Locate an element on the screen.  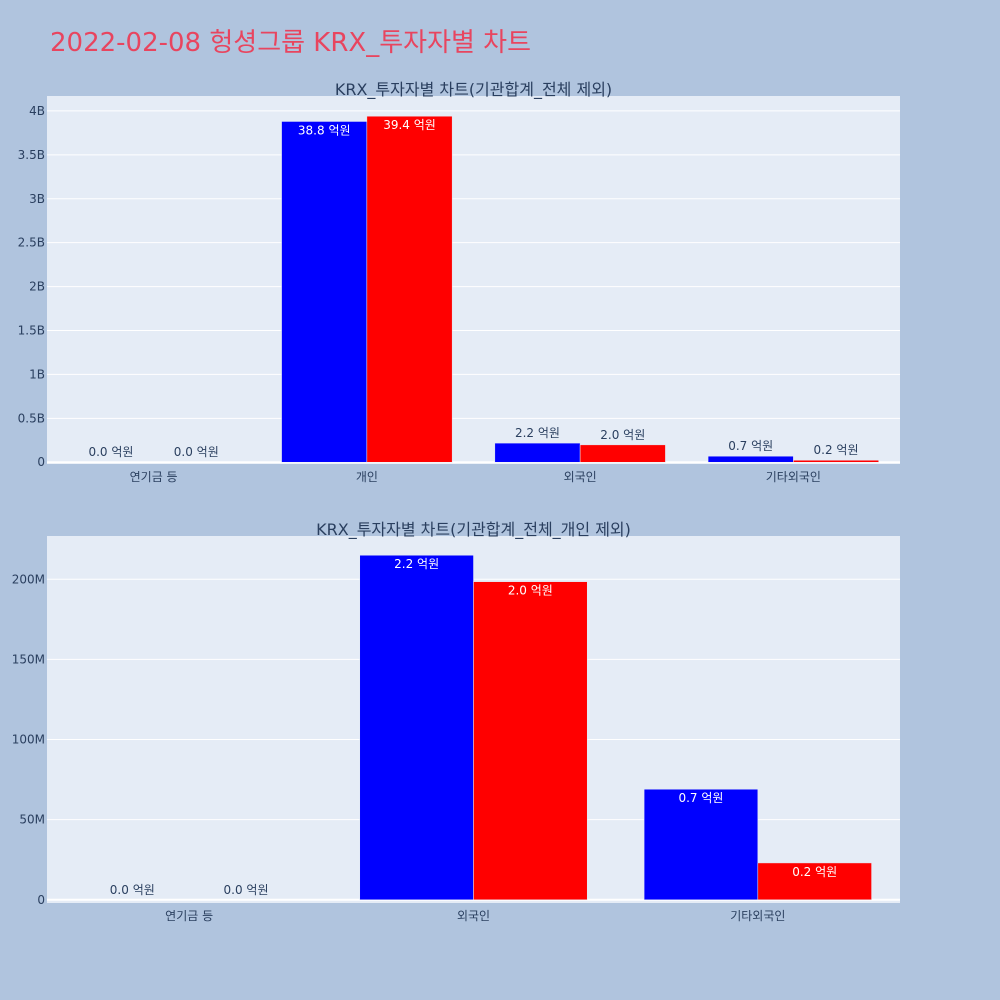
chart-1-ytick-label: 0.5B is located at coordinates (31, 418).